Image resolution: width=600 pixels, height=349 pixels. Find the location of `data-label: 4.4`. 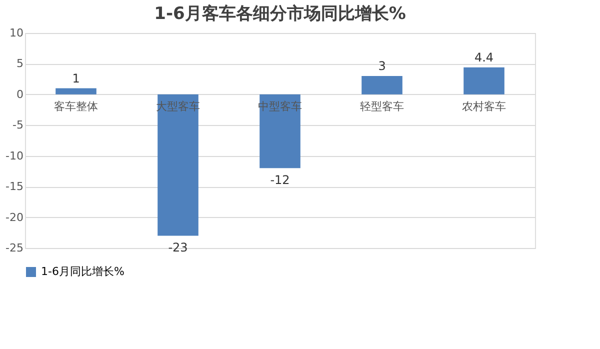

data-label: 4.4 is located at coordinates (484, 57).